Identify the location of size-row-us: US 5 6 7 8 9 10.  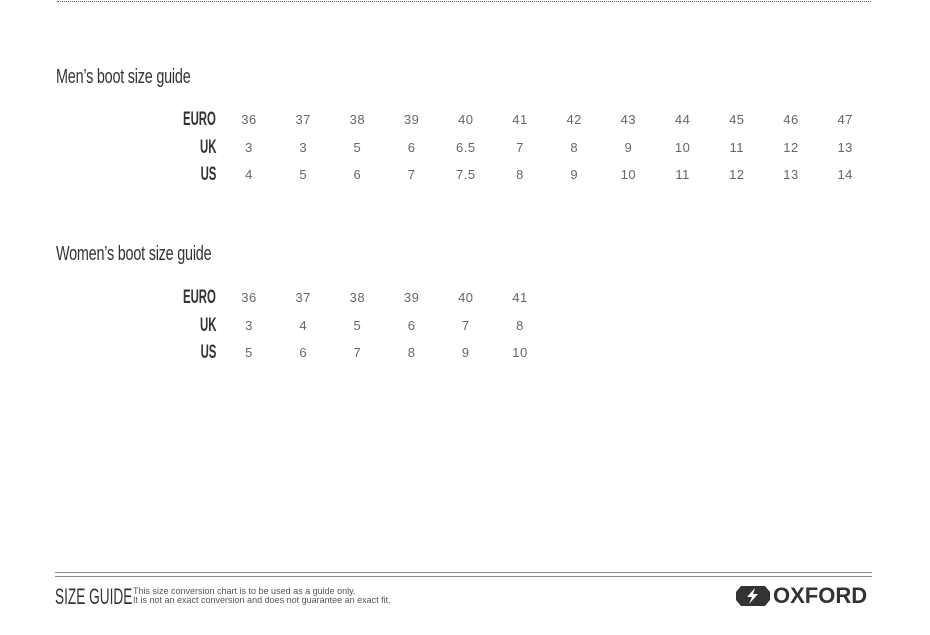
(465, 353).